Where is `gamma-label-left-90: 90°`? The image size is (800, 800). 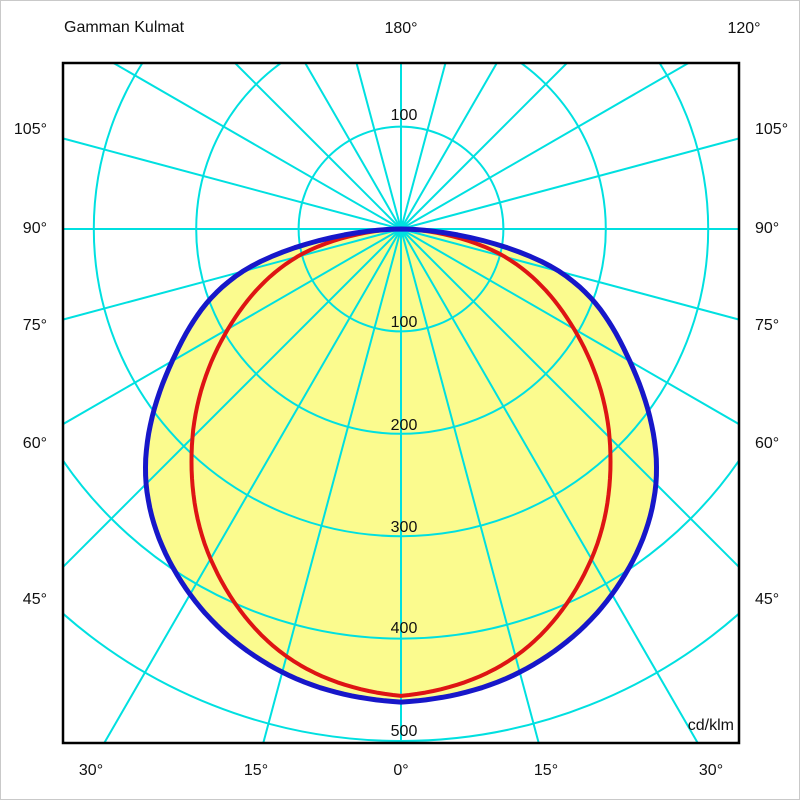 gamma-label-left-90: 90° is located at coordinates (34, 228).